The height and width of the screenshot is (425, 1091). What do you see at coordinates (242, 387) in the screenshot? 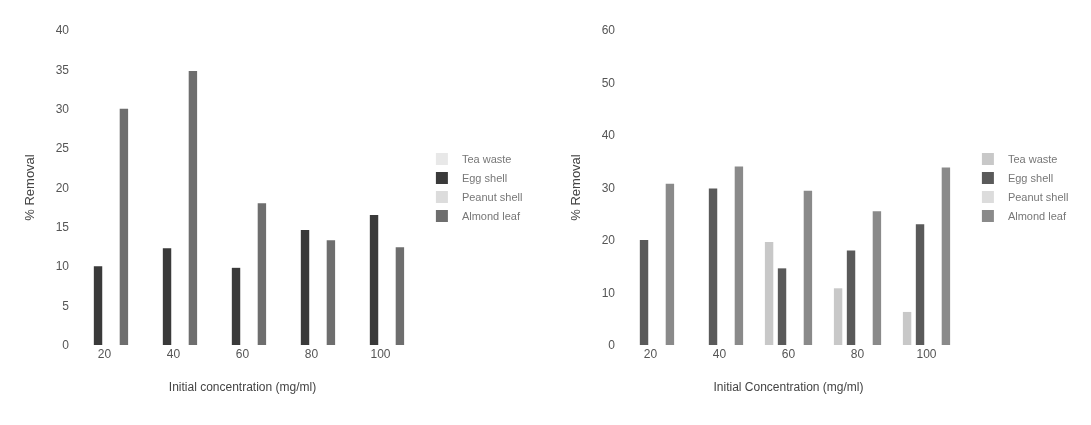
I see `x-axis-title: Initial concentration (mg/ml)` at bounding box center [242, 387].